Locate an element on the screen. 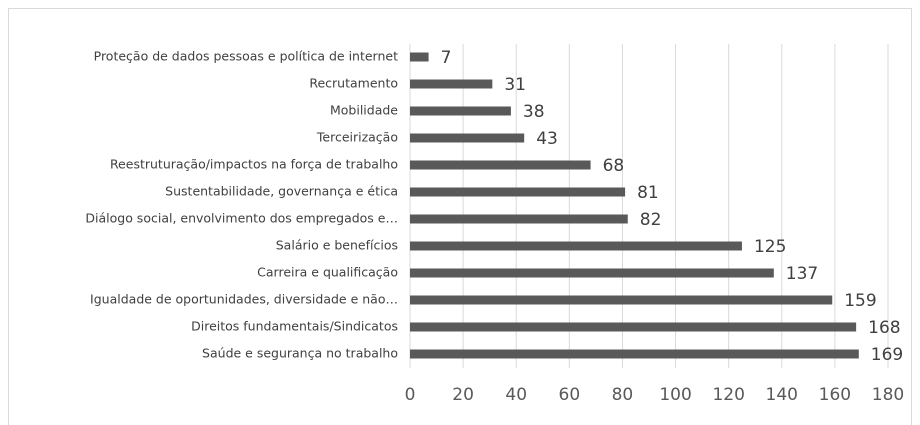 This screenshot has height=425, width=920. x-tick-label: 60 is located at coordinates (570, 395).